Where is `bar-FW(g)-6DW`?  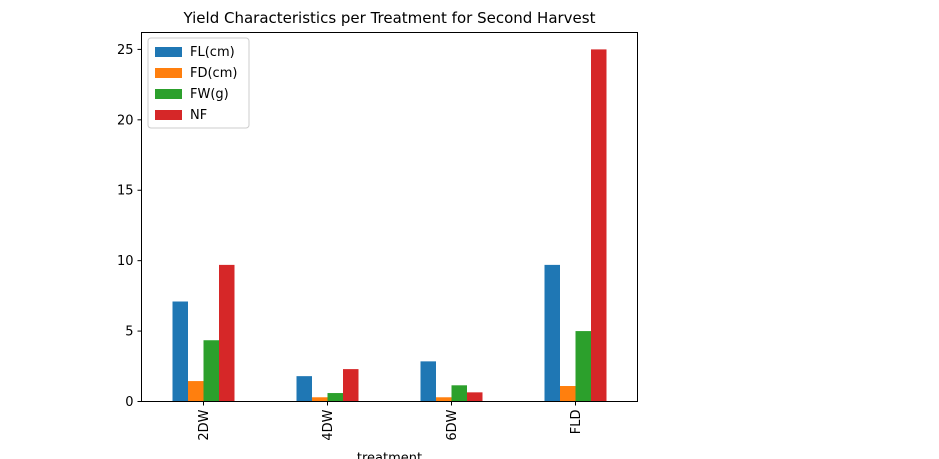
bar-FW(g)-6DW is located at coordinates (459, 393).